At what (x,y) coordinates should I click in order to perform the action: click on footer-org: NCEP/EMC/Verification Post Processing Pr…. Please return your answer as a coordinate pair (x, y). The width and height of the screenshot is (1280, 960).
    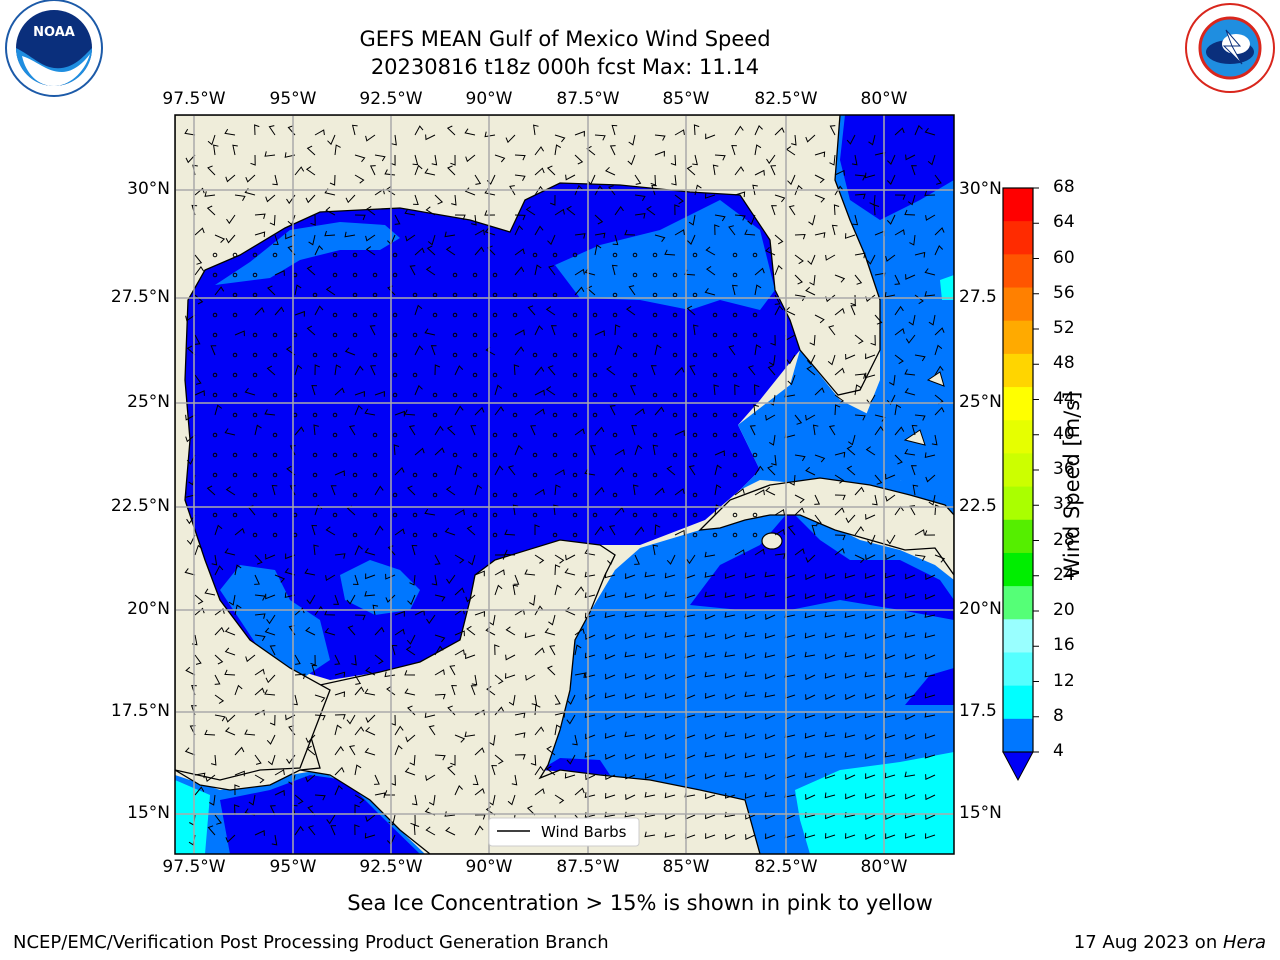
    Looking at the image, I should click on (311, 942).